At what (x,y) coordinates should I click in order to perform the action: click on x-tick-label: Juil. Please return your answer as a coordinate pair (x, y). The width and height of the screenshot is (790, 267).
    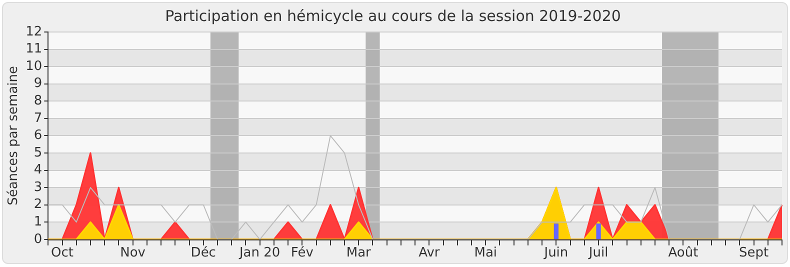
    Looking at the image, I should click on (598, 253).